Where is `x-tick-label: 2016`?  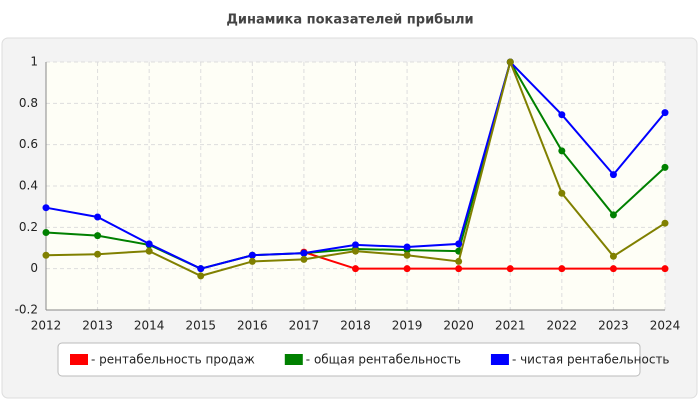 x-tick-label: 2016 is located at coordinates (252, 326).